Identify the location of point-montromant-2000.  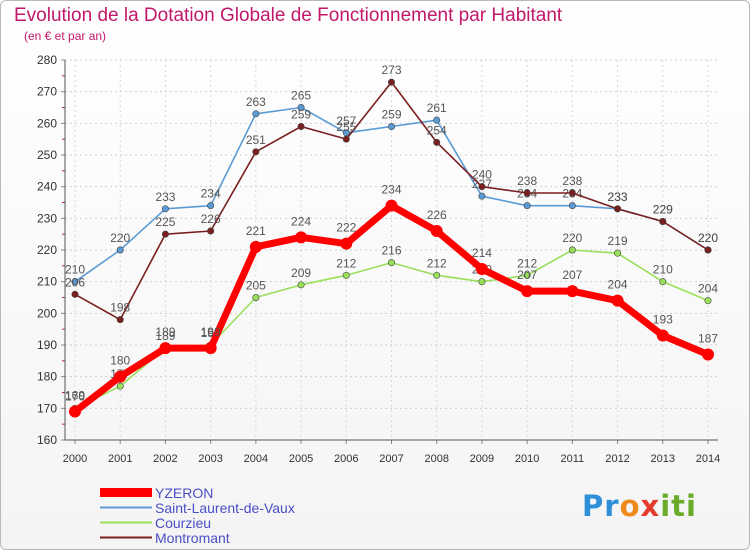
(75, 294).